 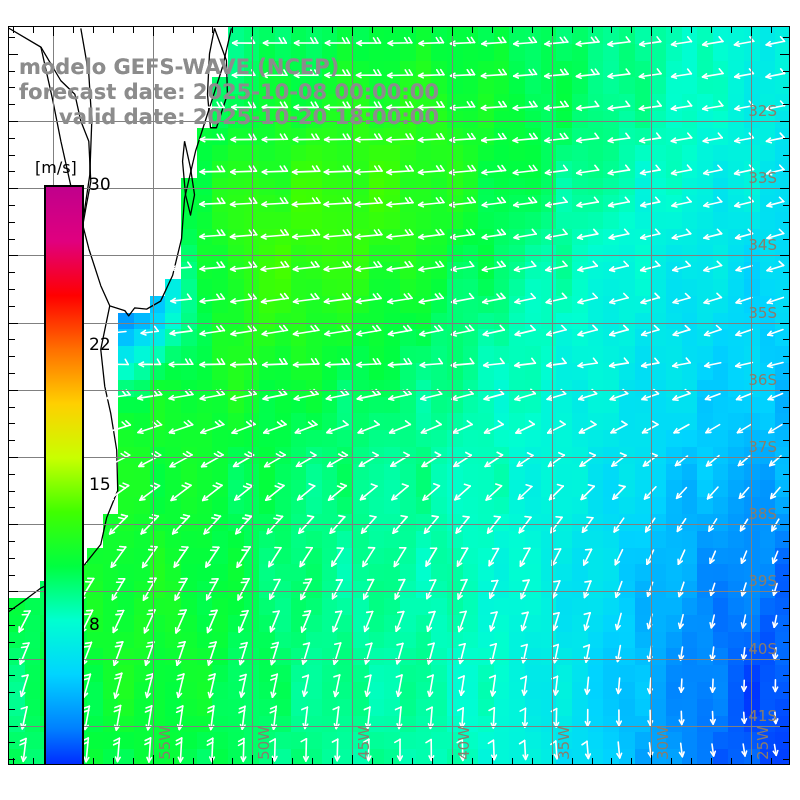 What do you see at coordinates (100, 185) in the screenshot?
I see `colorbar-tick-30: 30` at bounding box center [100, 185].